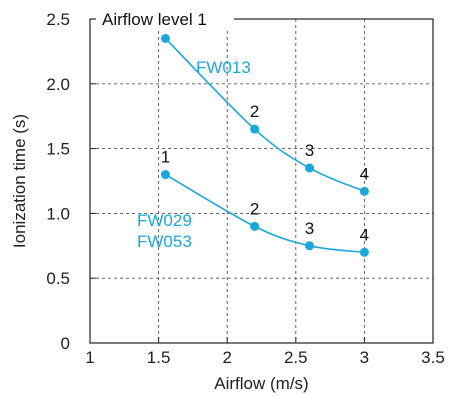 This screenshot has height=398, width=454. What do you see at coordinates (19, 181) in the screenshot?
I see `y-axis-title: Ionization time (s)` at bounding box center [19, 181].